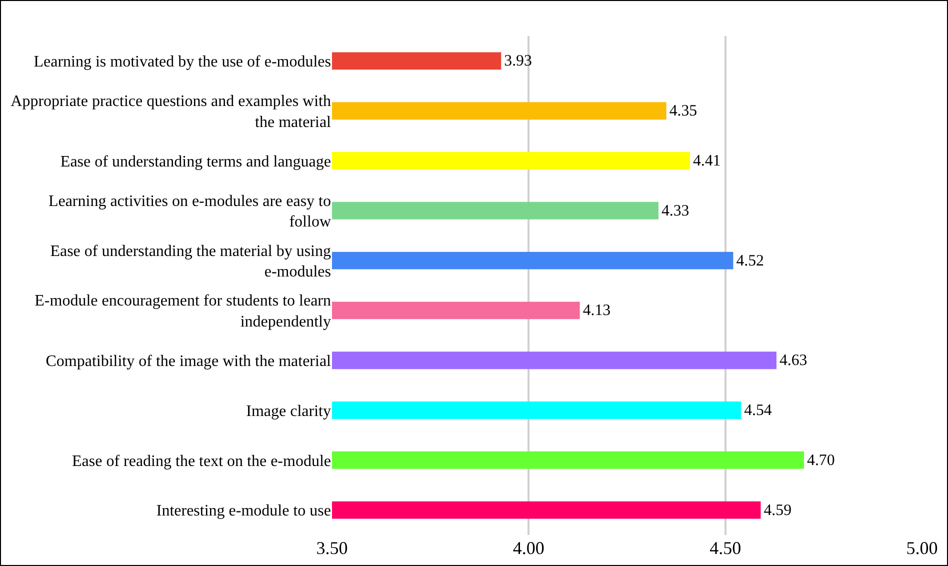  I want to click on x-tick-label: 4.50, so click(726, 548).